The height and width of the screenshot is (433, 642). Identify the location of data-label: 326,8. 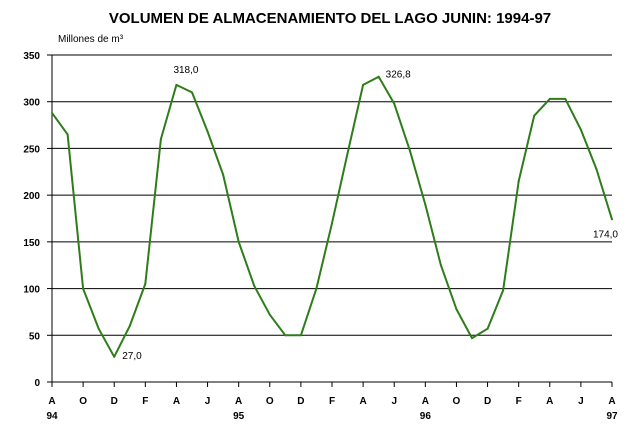
(398, 75).